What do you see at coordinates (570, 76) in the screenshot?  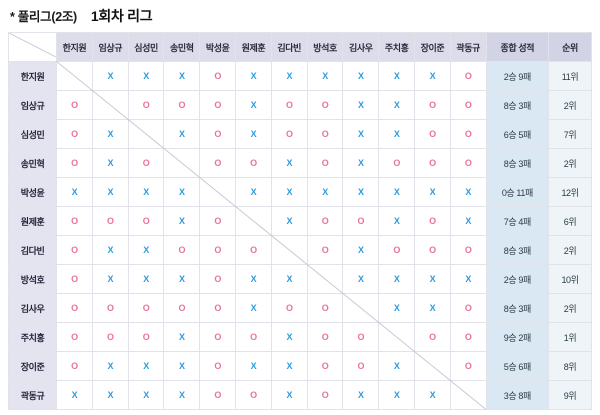 I see `rank-cell: 11위` at bounding box center [570, 76].